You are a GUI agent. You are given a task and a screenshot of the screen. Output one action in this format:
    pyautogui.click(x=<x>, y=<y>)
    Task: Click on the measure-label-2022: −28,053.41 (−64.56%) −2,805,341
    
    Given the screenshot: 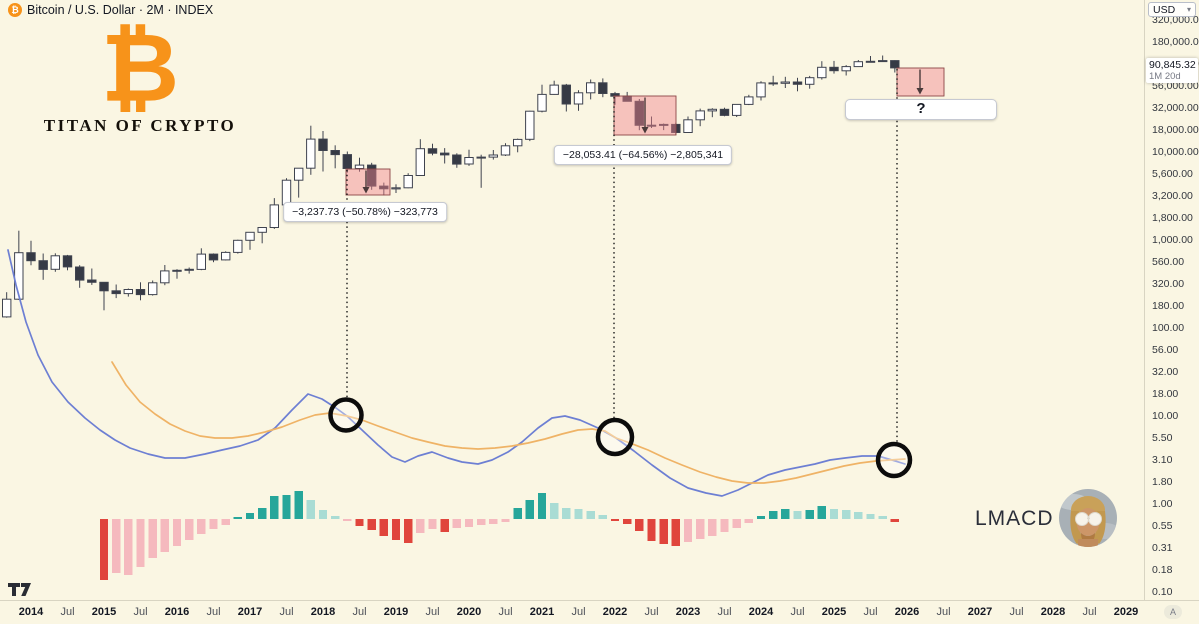 What is the action you would take?
    pyautogui.click(x=643, y=155)
    